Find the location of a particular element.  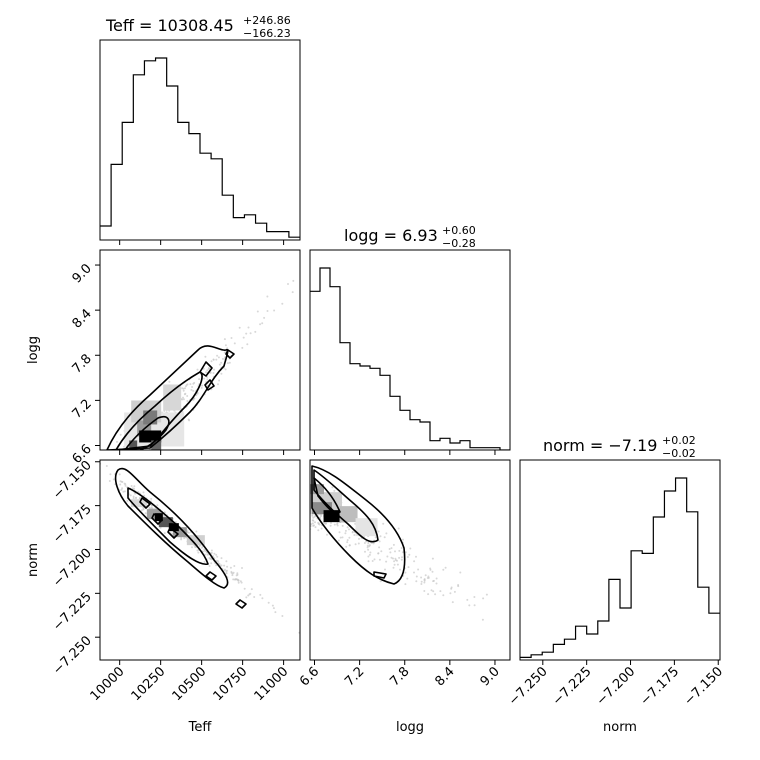

x-tick-label-logg: 7.2 is located at coordinates (354, 676).